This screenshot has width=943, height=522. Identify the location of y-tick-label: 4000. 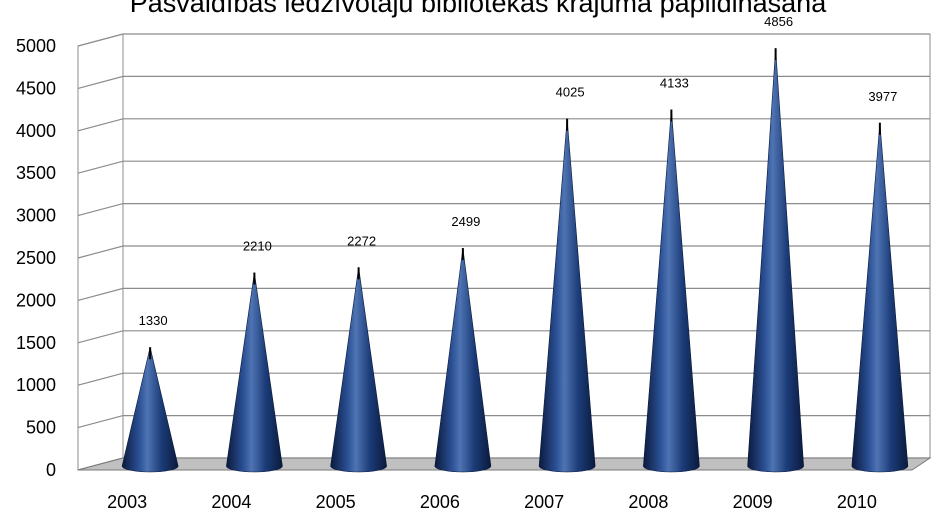
(36, 131).